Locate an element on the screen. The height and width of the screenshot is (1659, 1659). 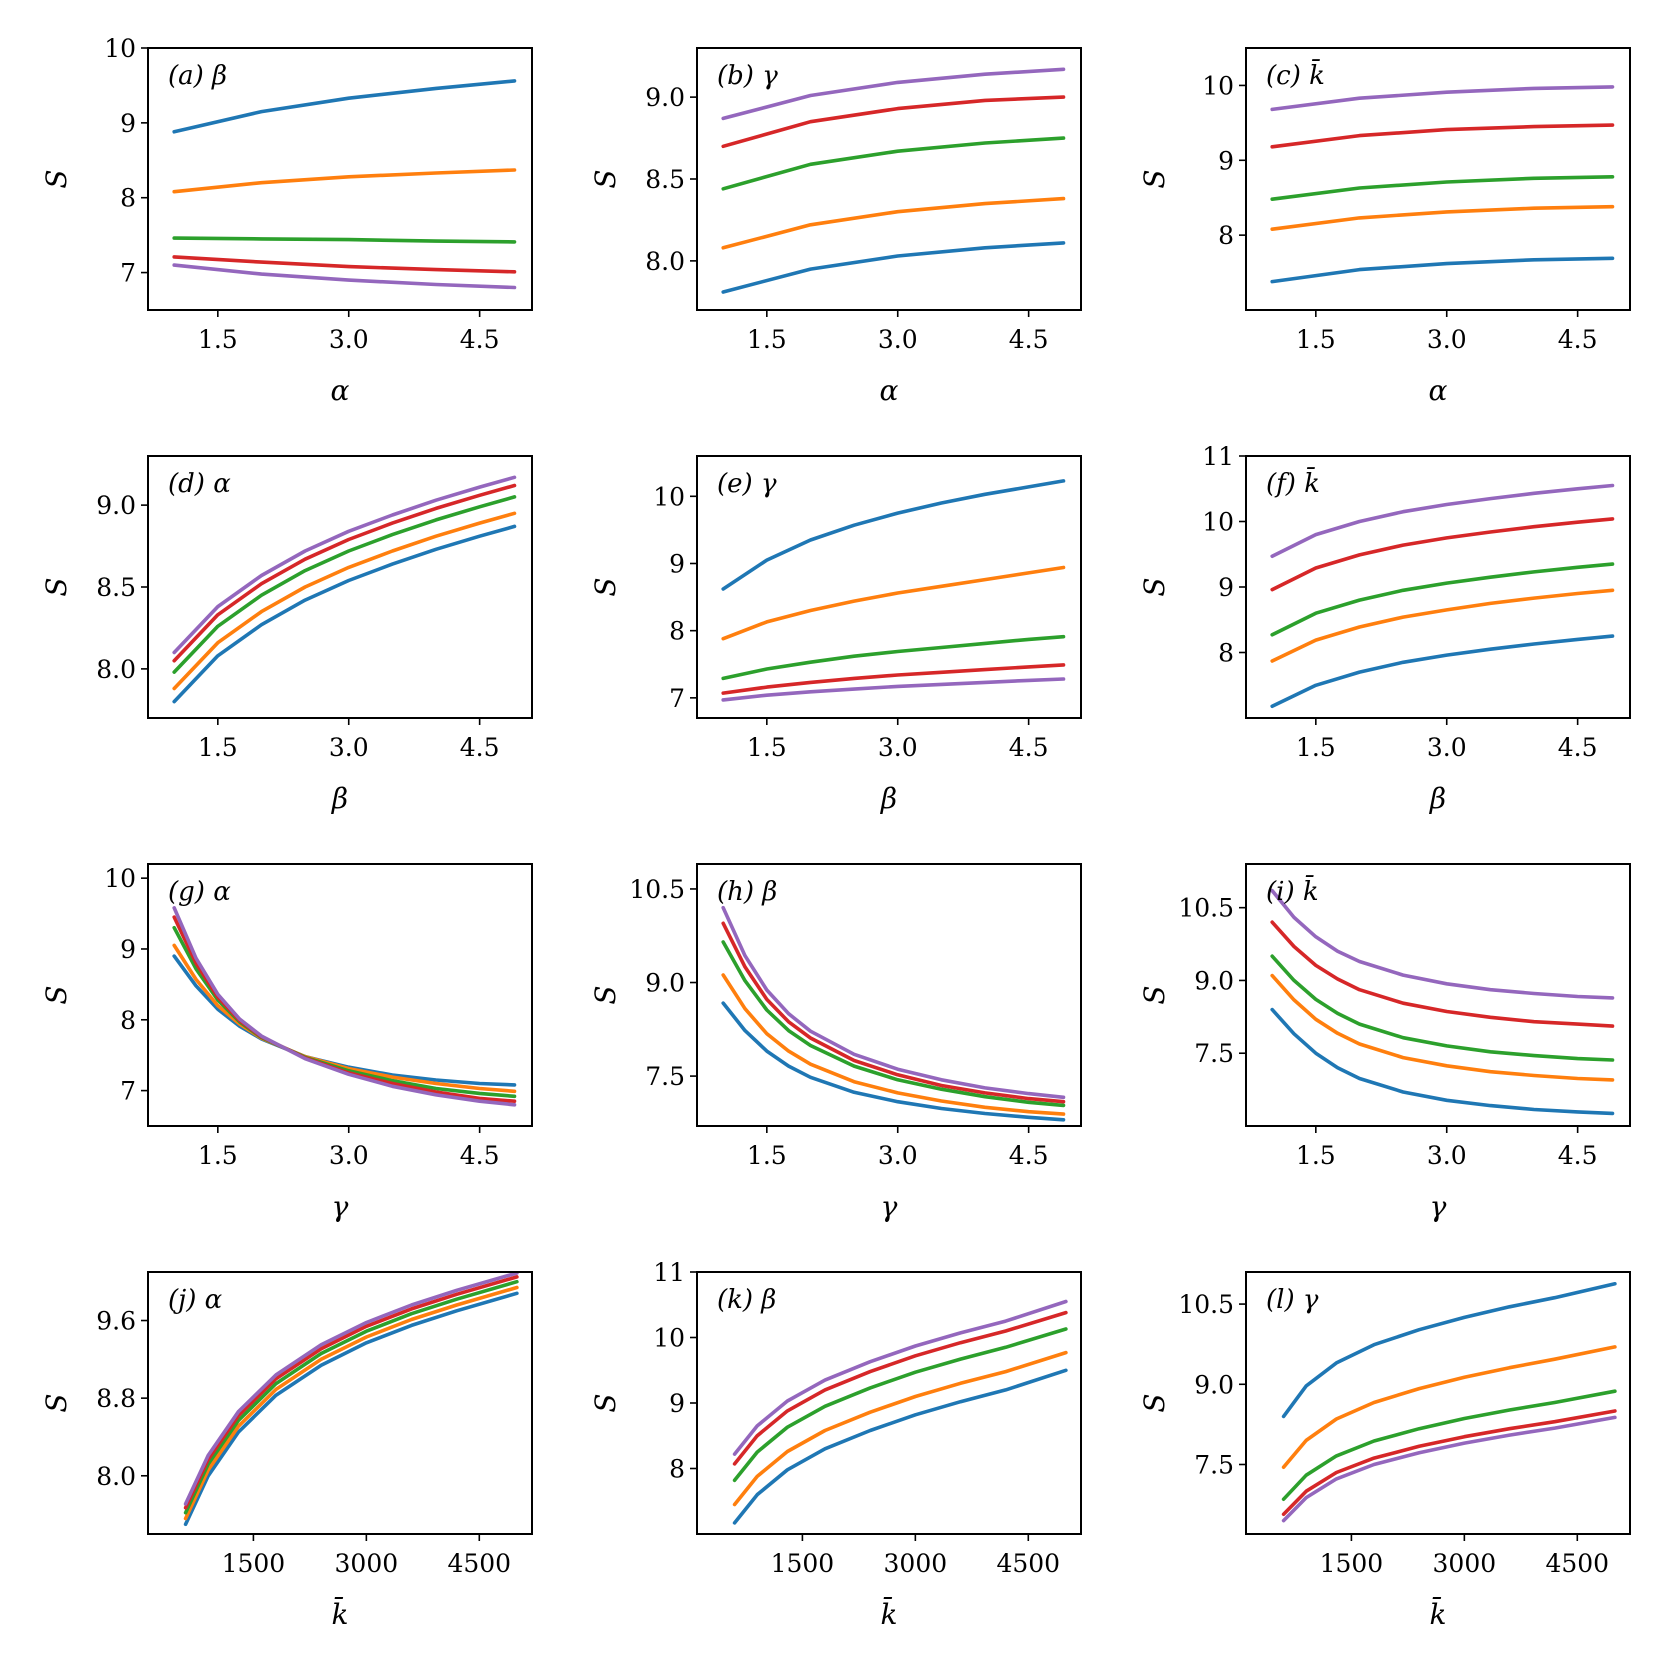
panel-title: (l) γ is located at coordinates (1292, 1300).